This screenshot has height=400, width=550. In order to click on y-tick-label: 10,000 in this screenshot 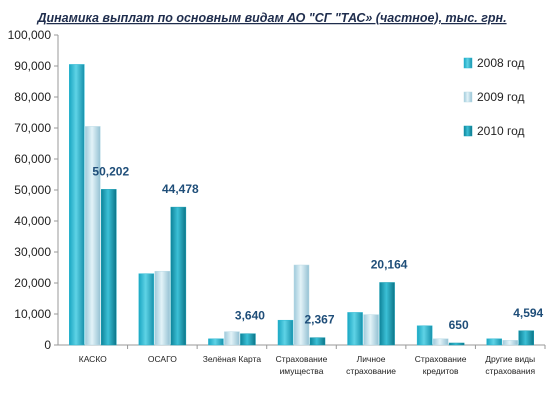, I will do `click(32, 314)`.